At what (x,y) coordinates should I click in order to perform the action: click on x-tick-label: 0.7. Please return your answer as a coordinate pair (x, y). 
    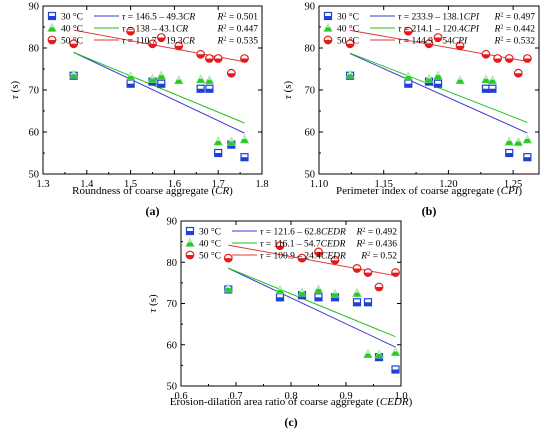
    Looking at the image, I should click on (235, 396).